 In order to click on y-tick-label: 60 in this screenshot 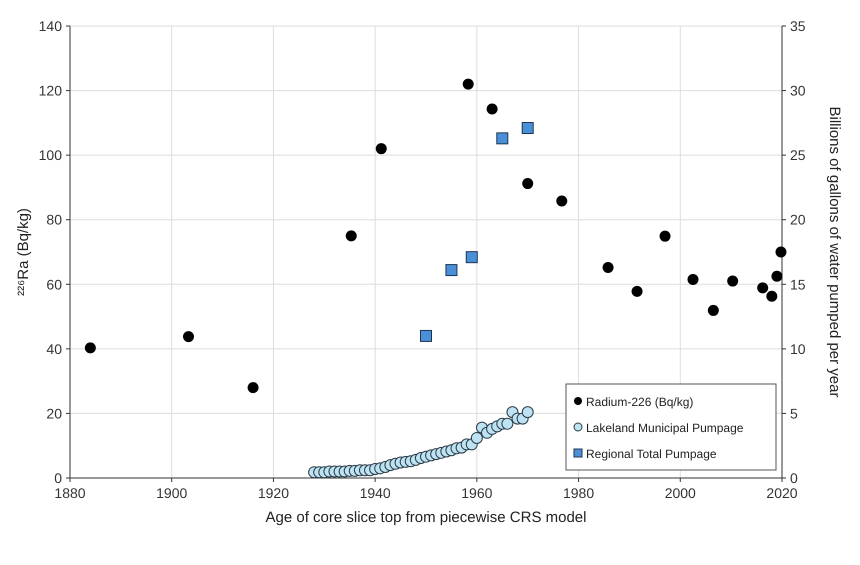, I will do `click(54, 284)`.